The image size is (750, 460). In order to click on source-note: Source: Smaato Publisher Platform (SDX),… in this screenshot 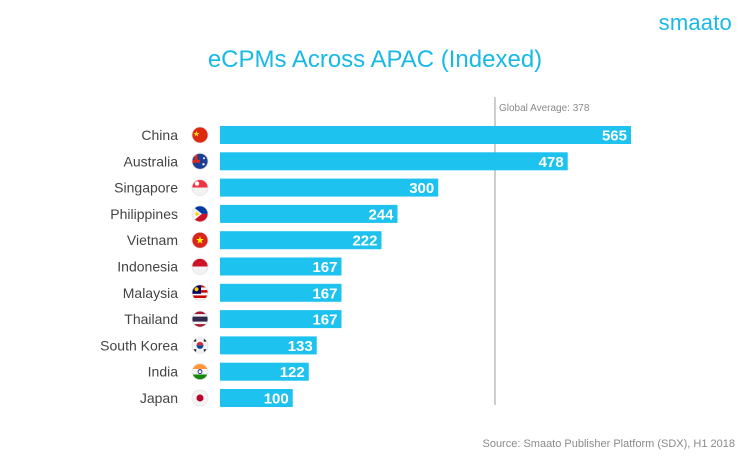, I will do `click(608, 444)`.